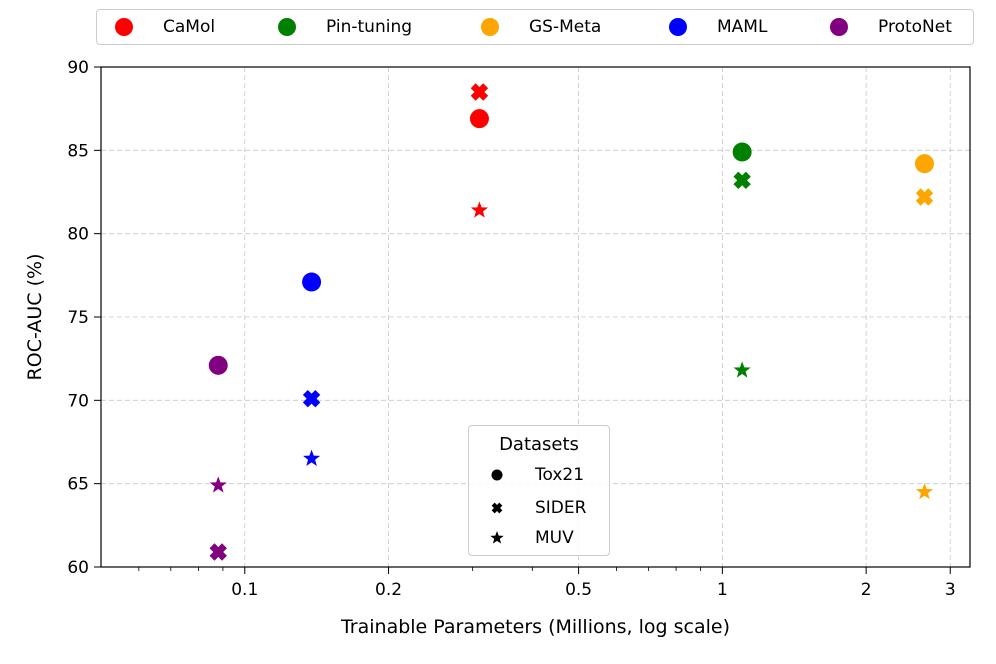 This screenshot has width=996, height=664. Describe the element at coordinates (218, 552) in the screenshot. I see `point-protonet-sider` at that location.